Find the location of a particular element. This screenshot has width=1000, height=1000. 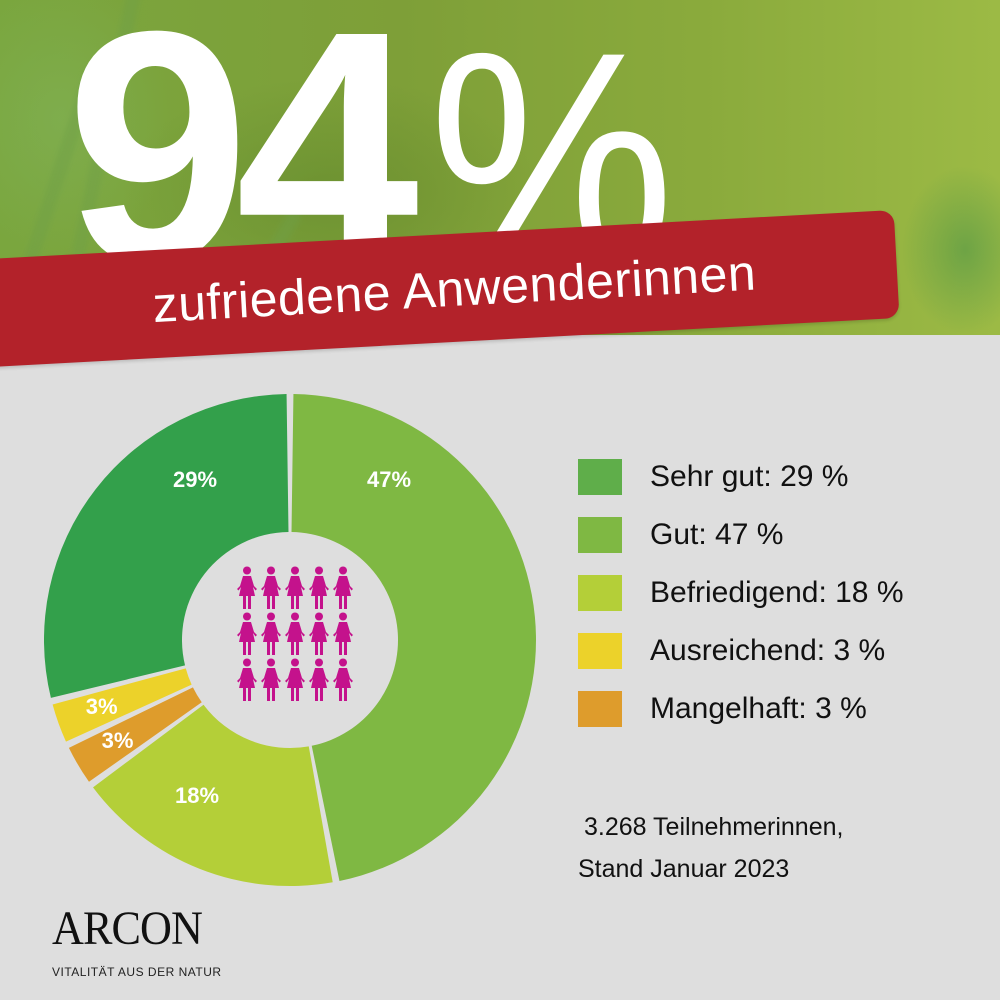

legend-label: Sehr gut: 29 % is located at coordinates (749, 476).